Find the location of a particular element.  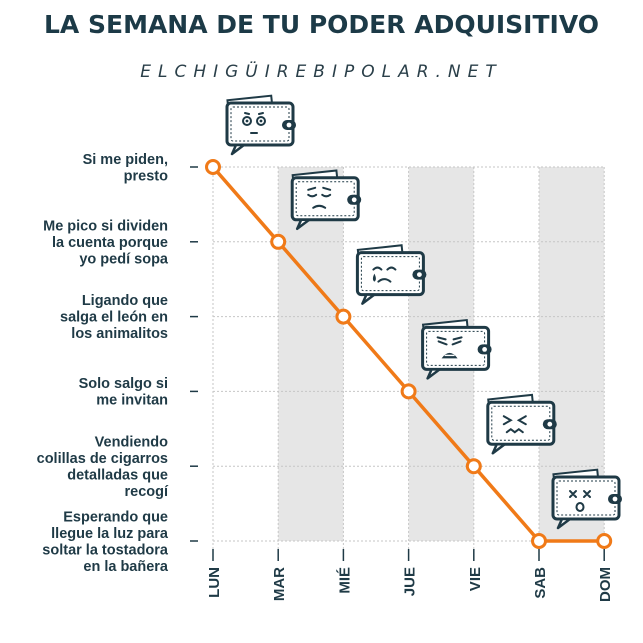

x-tick-label: JUE is located at coordinates (410, 581).